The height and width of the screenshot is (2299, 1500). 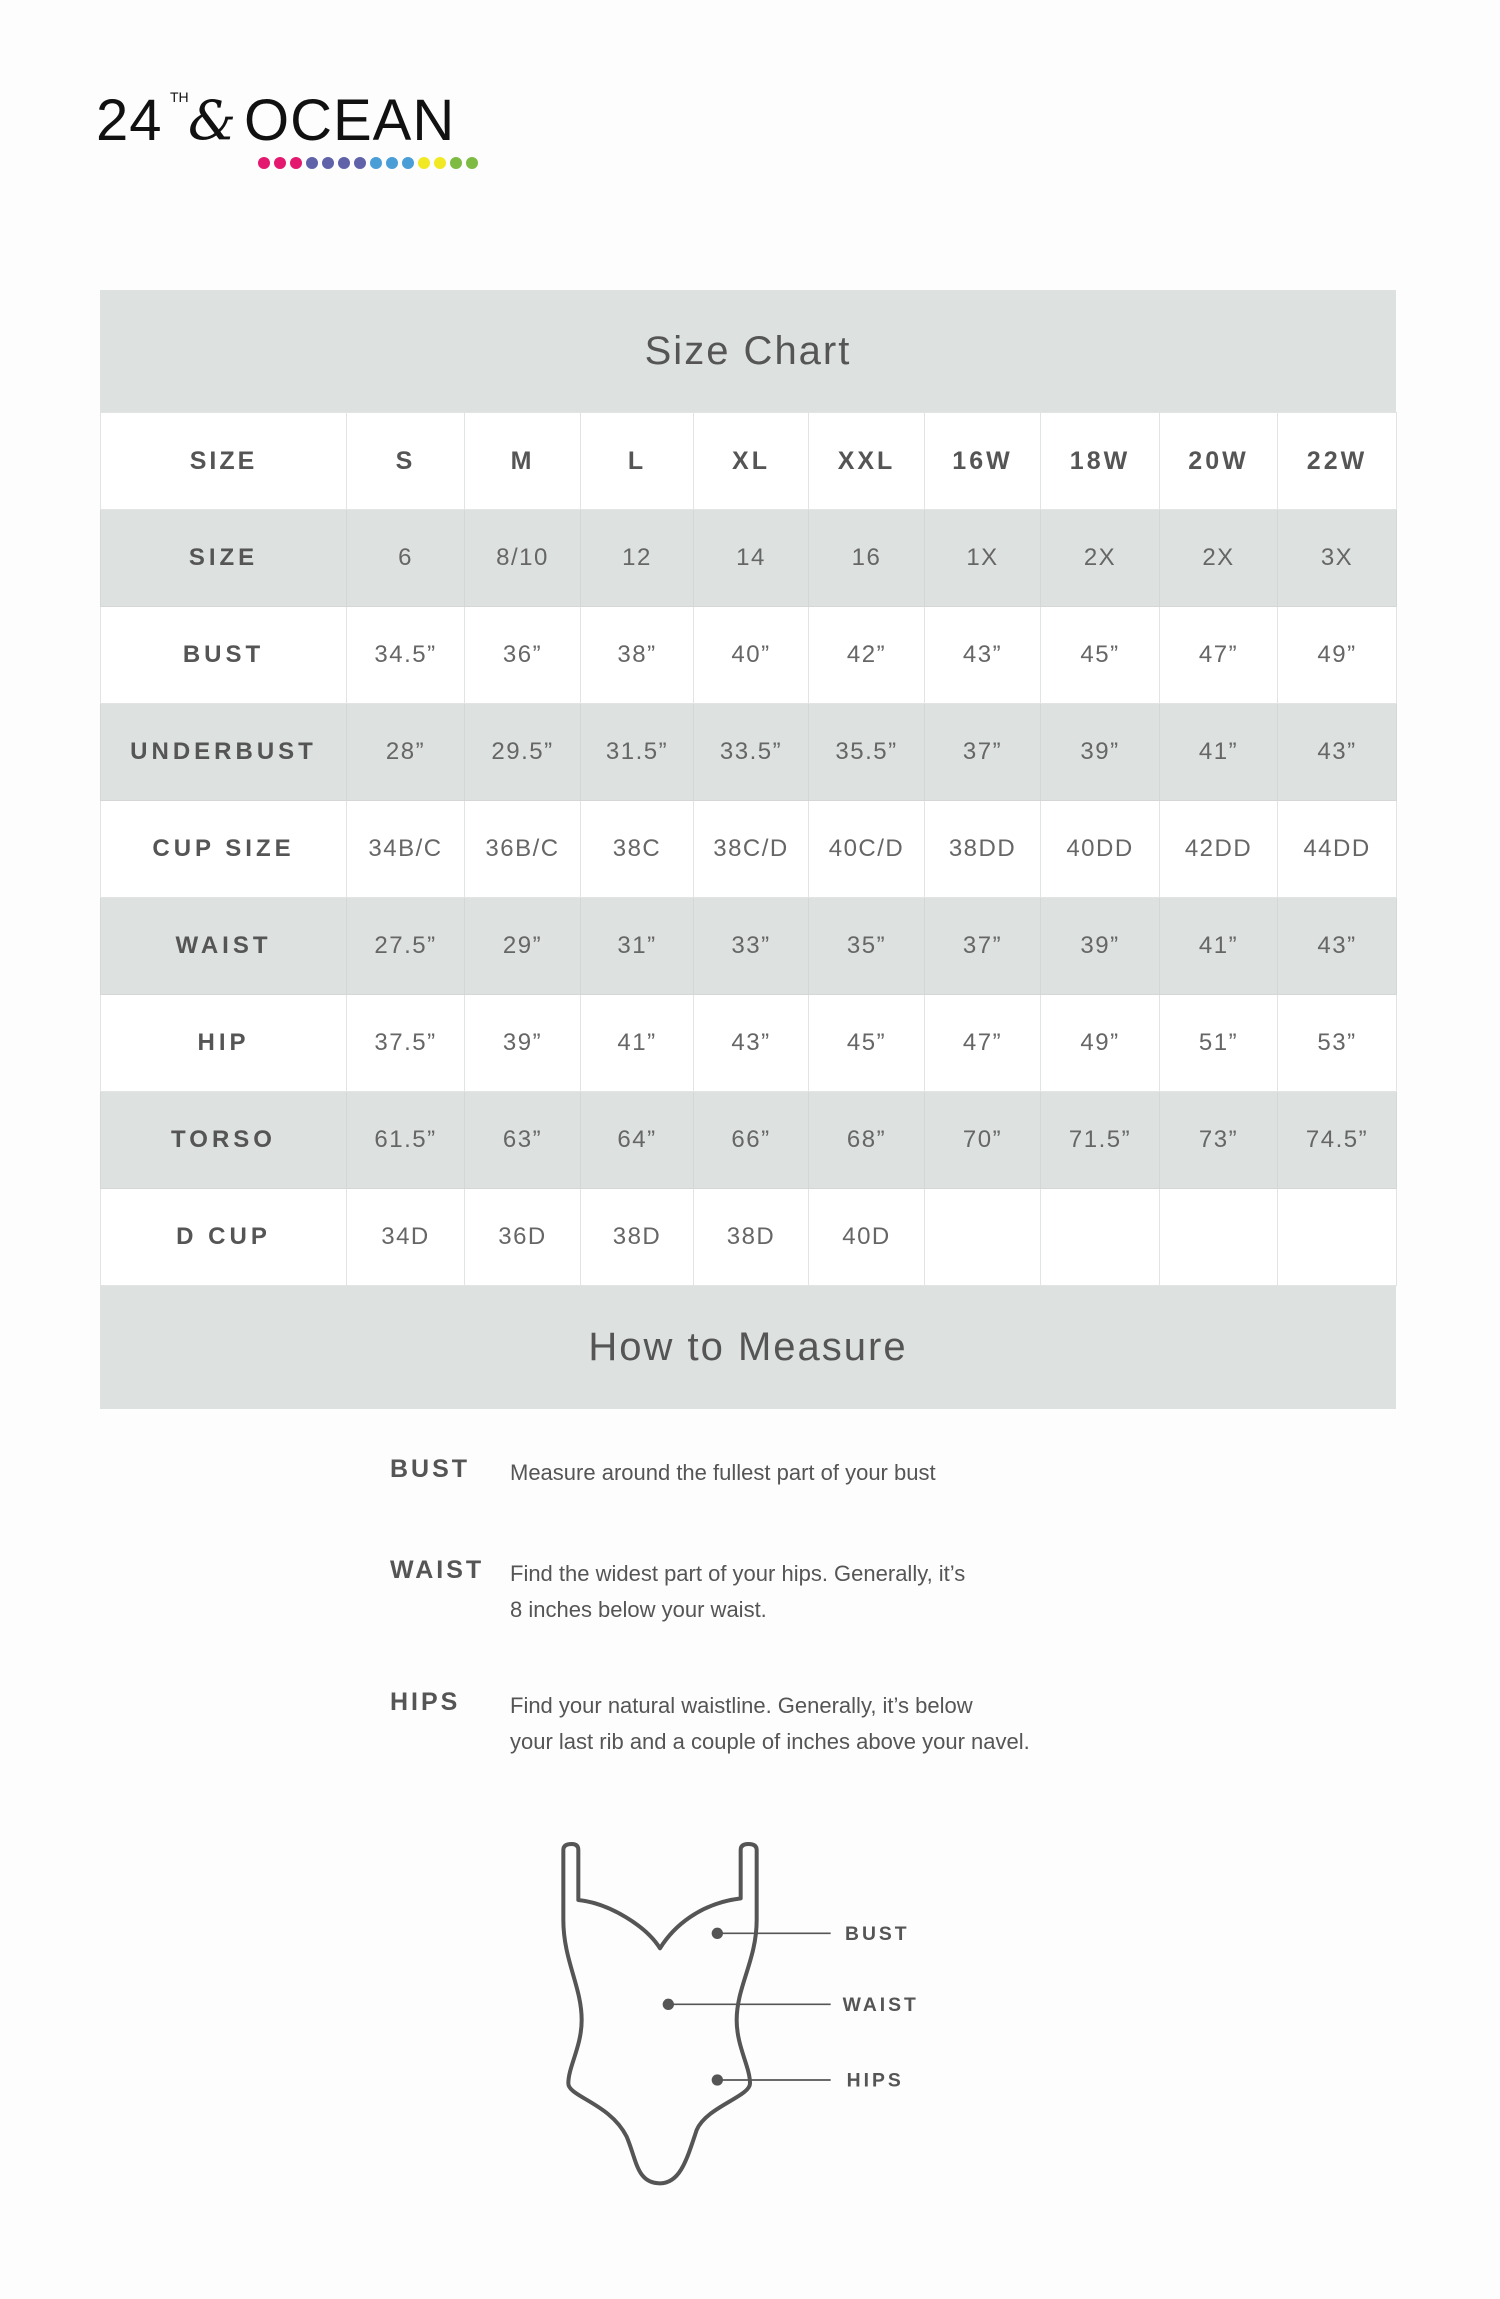 What do you see at coordinates (522, 558) in the screenshot?
I see `table-cell: 8/10` at bounding box center [522, 558].